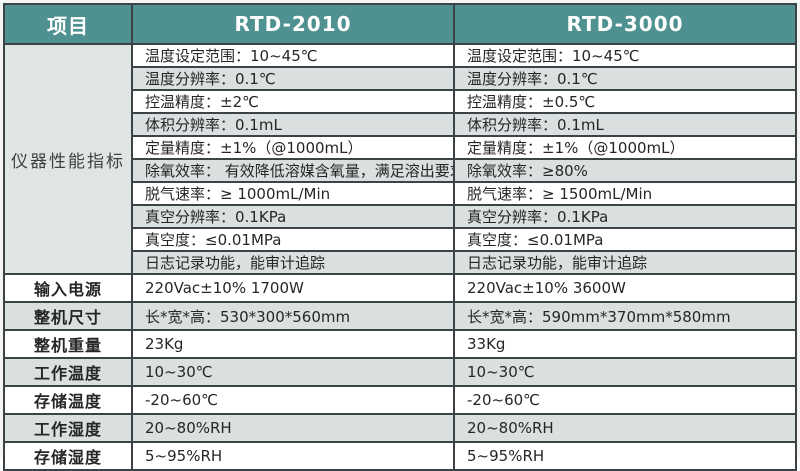 This screenshot has width=800, height=471. I want to click on cell-rtd2010-storage-temp: -20~60℃, so click(293, 400).